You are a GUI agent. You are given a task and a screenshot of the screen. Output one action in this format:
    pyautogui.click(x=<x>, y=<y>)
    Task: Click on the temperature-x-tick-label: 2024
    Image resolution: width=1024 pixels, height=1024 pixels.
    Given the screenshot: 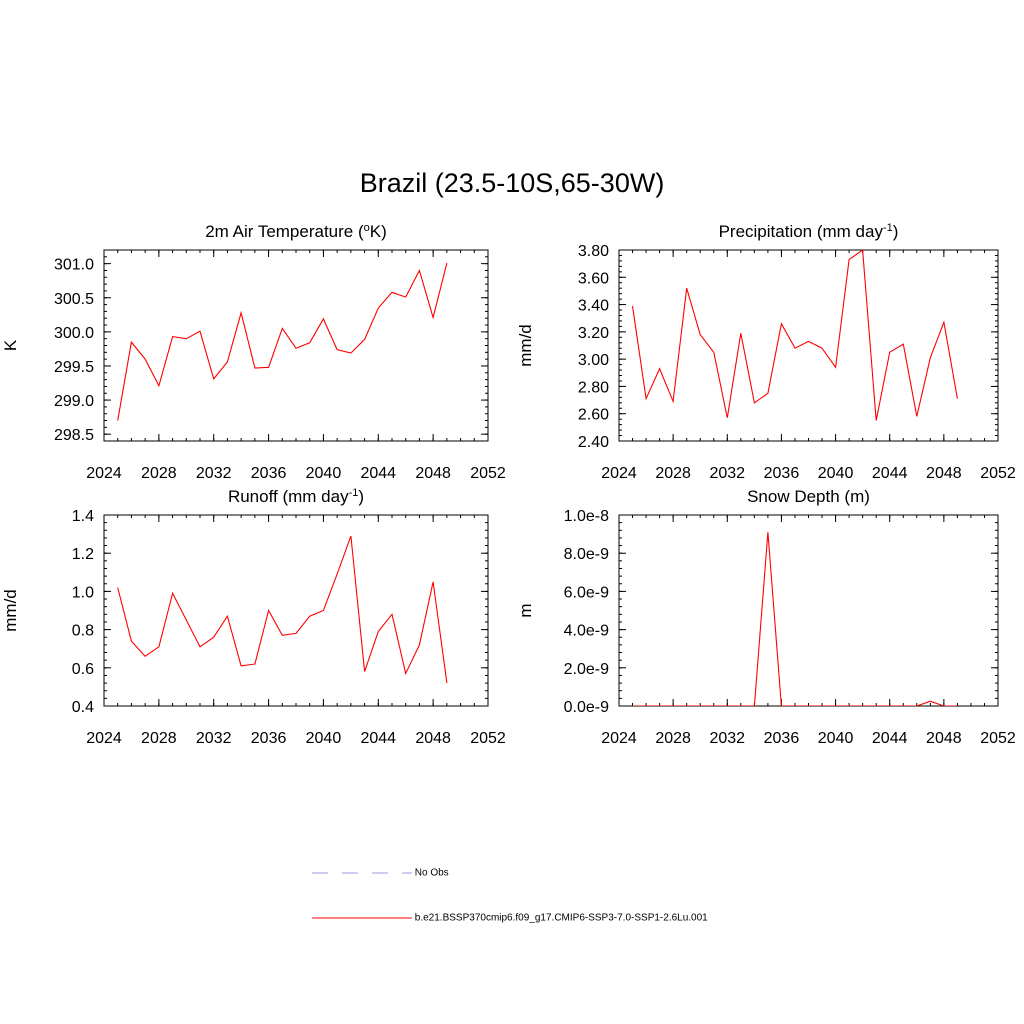 What is the action you would take?
    pyautogui.click(x=104, y=473)
    